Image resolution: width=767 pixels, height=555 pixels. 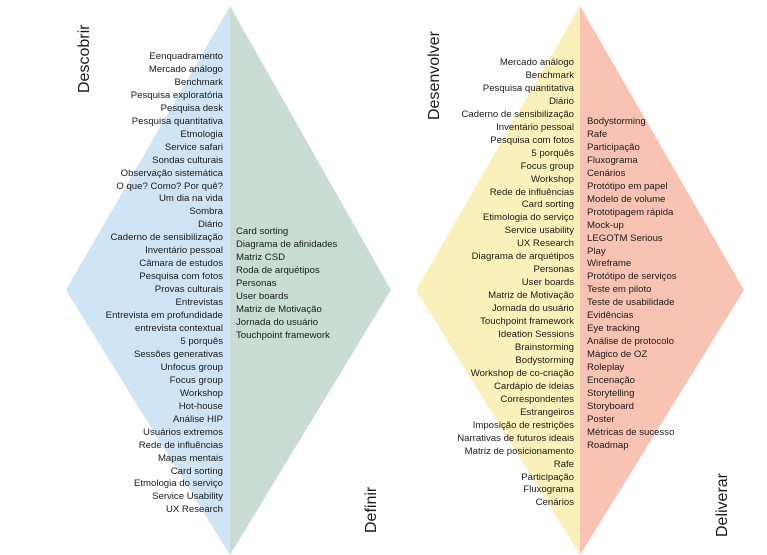 I want to click on list-item: Storyboard, so click(x=610, y=406).